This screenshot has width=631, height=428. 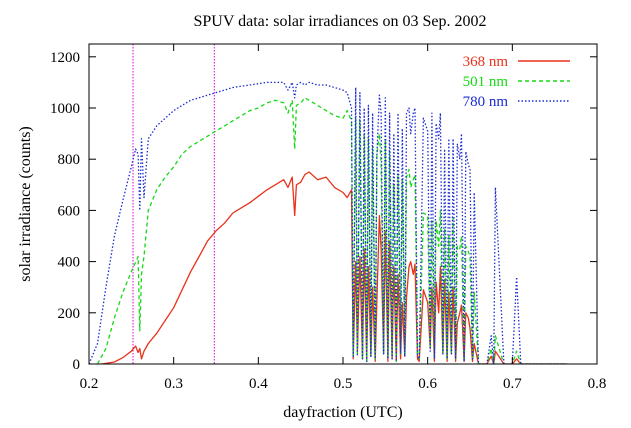 What do you see at coordinates (258, 384) in the screenshot?
I see `x-tick-label: 0.4` at bounding box center [258, 384].